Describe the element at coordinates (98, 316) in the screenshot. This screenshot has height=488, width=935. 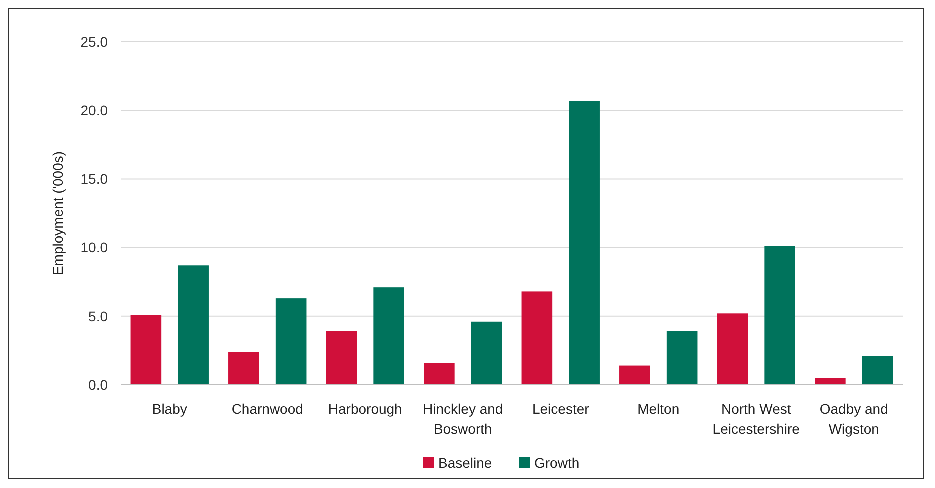
I see `y-tick-label: 5.0` at that location.